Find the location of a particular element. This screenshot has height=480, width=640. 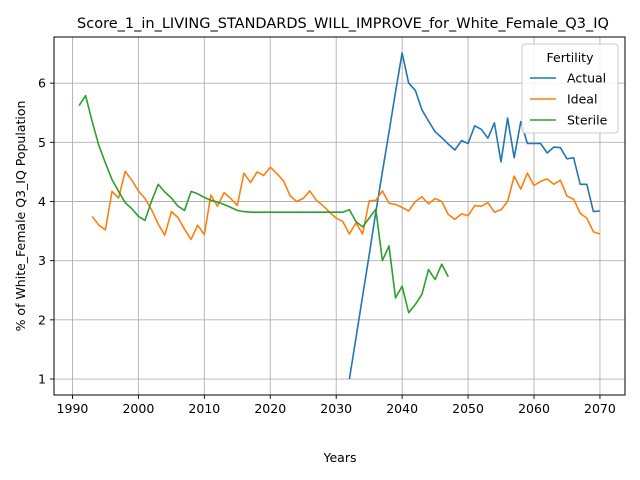

x-tick-label: 2000 is located at coordinates (138, 408).